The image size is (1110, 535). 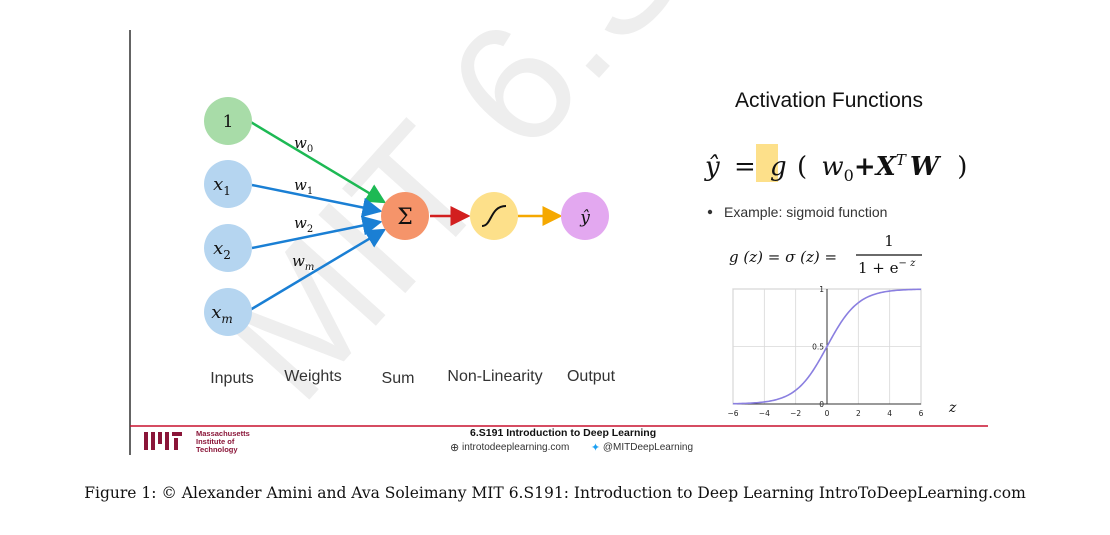 I want to click on sum-node-label: Σ, so click(x=405, y=217).